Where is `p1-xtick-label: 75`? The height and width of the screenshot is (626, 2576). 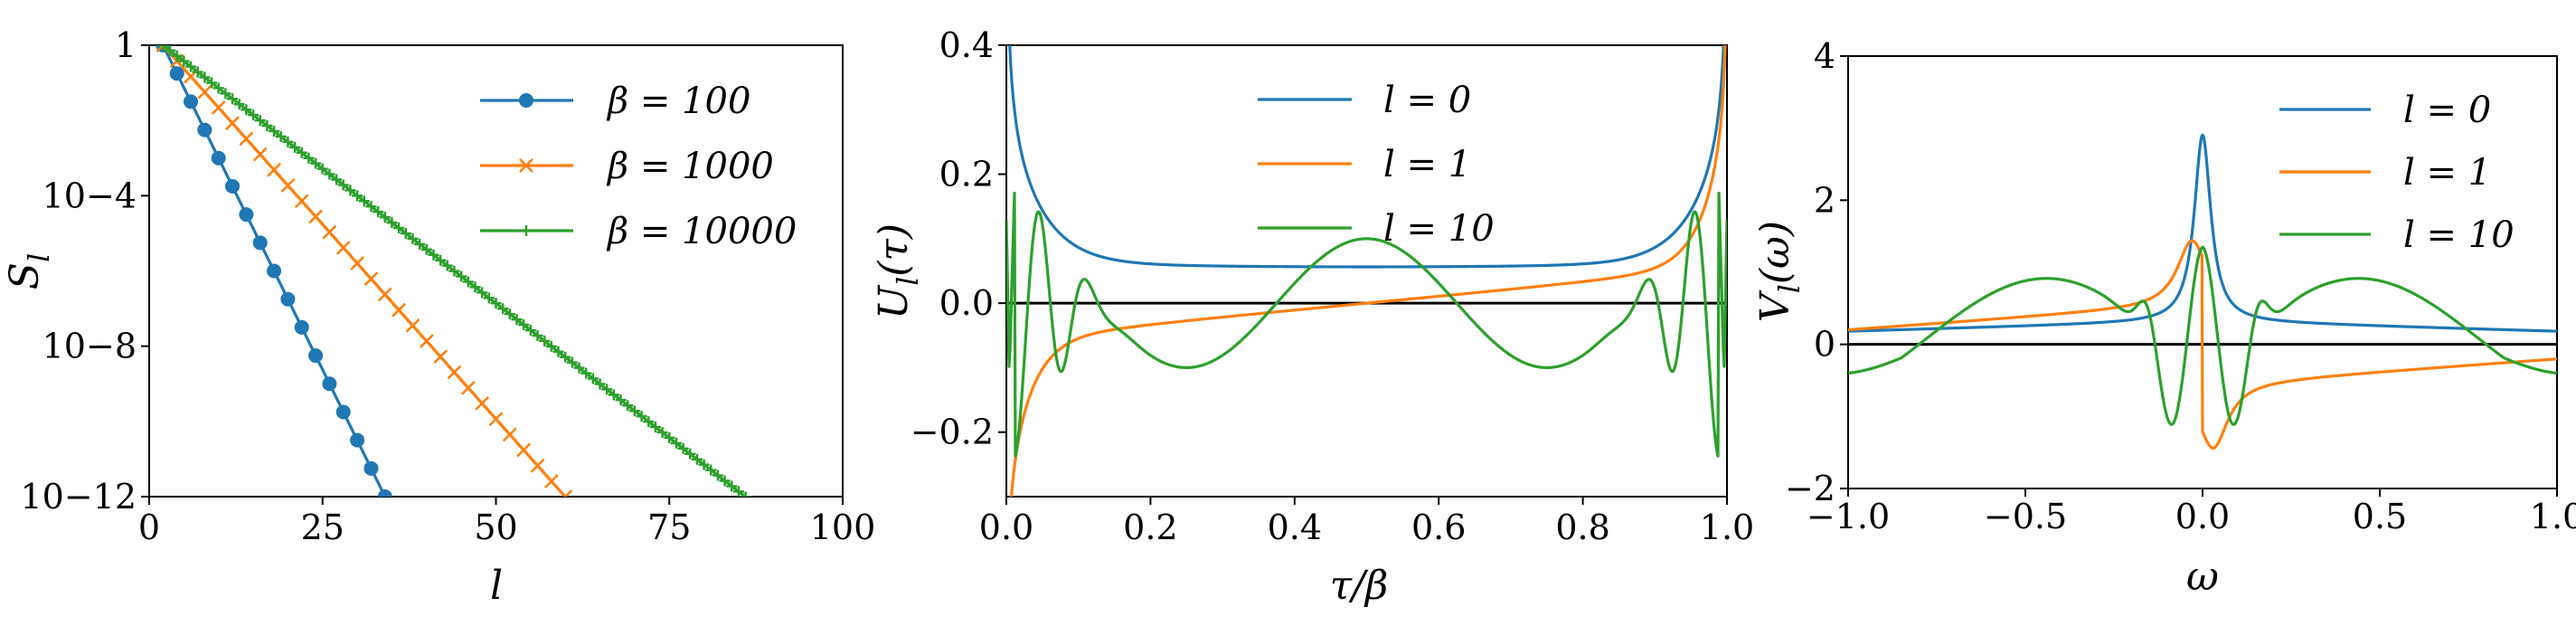 p1-xtick-label: 75 is located at coordinates (669, 527).